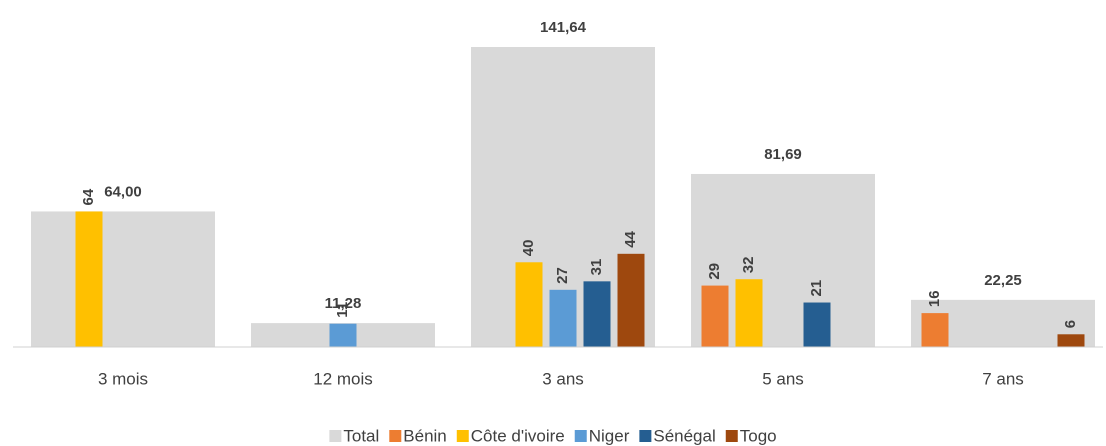 This screenshot has width=1106, height=446. Describe the element at coordinates (816, 288) in the screenshot. I see `data-label: 21` at that location.